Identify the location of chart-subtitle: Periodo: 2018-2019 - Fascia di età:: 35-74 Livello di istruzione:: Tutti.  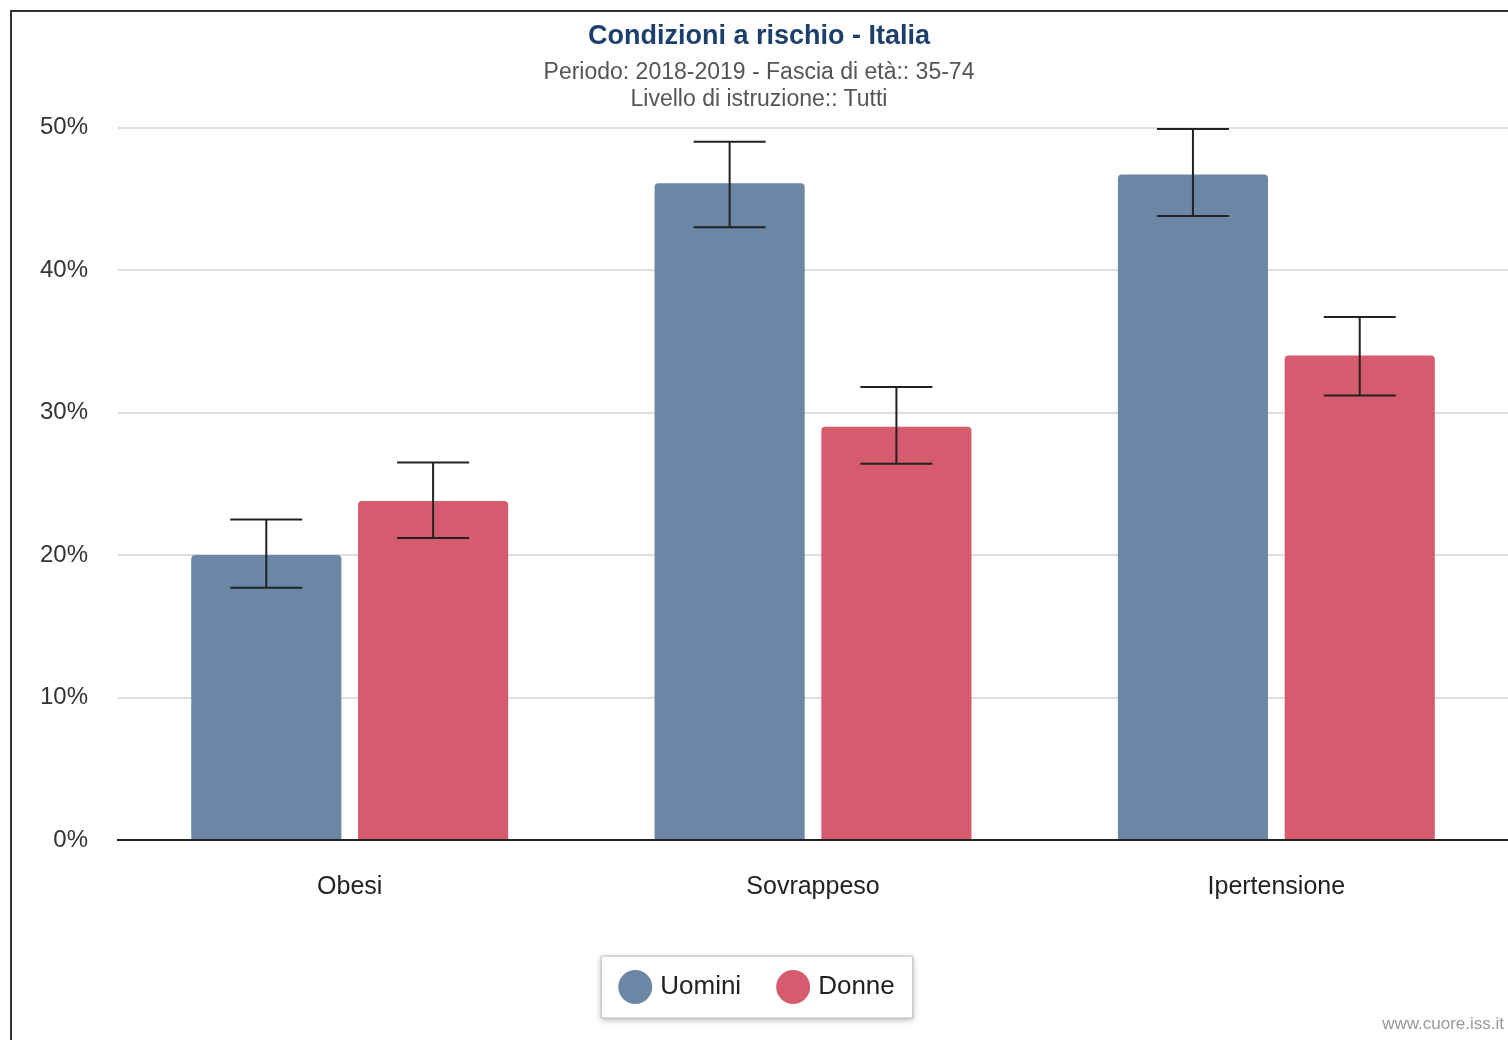
(759, 84).